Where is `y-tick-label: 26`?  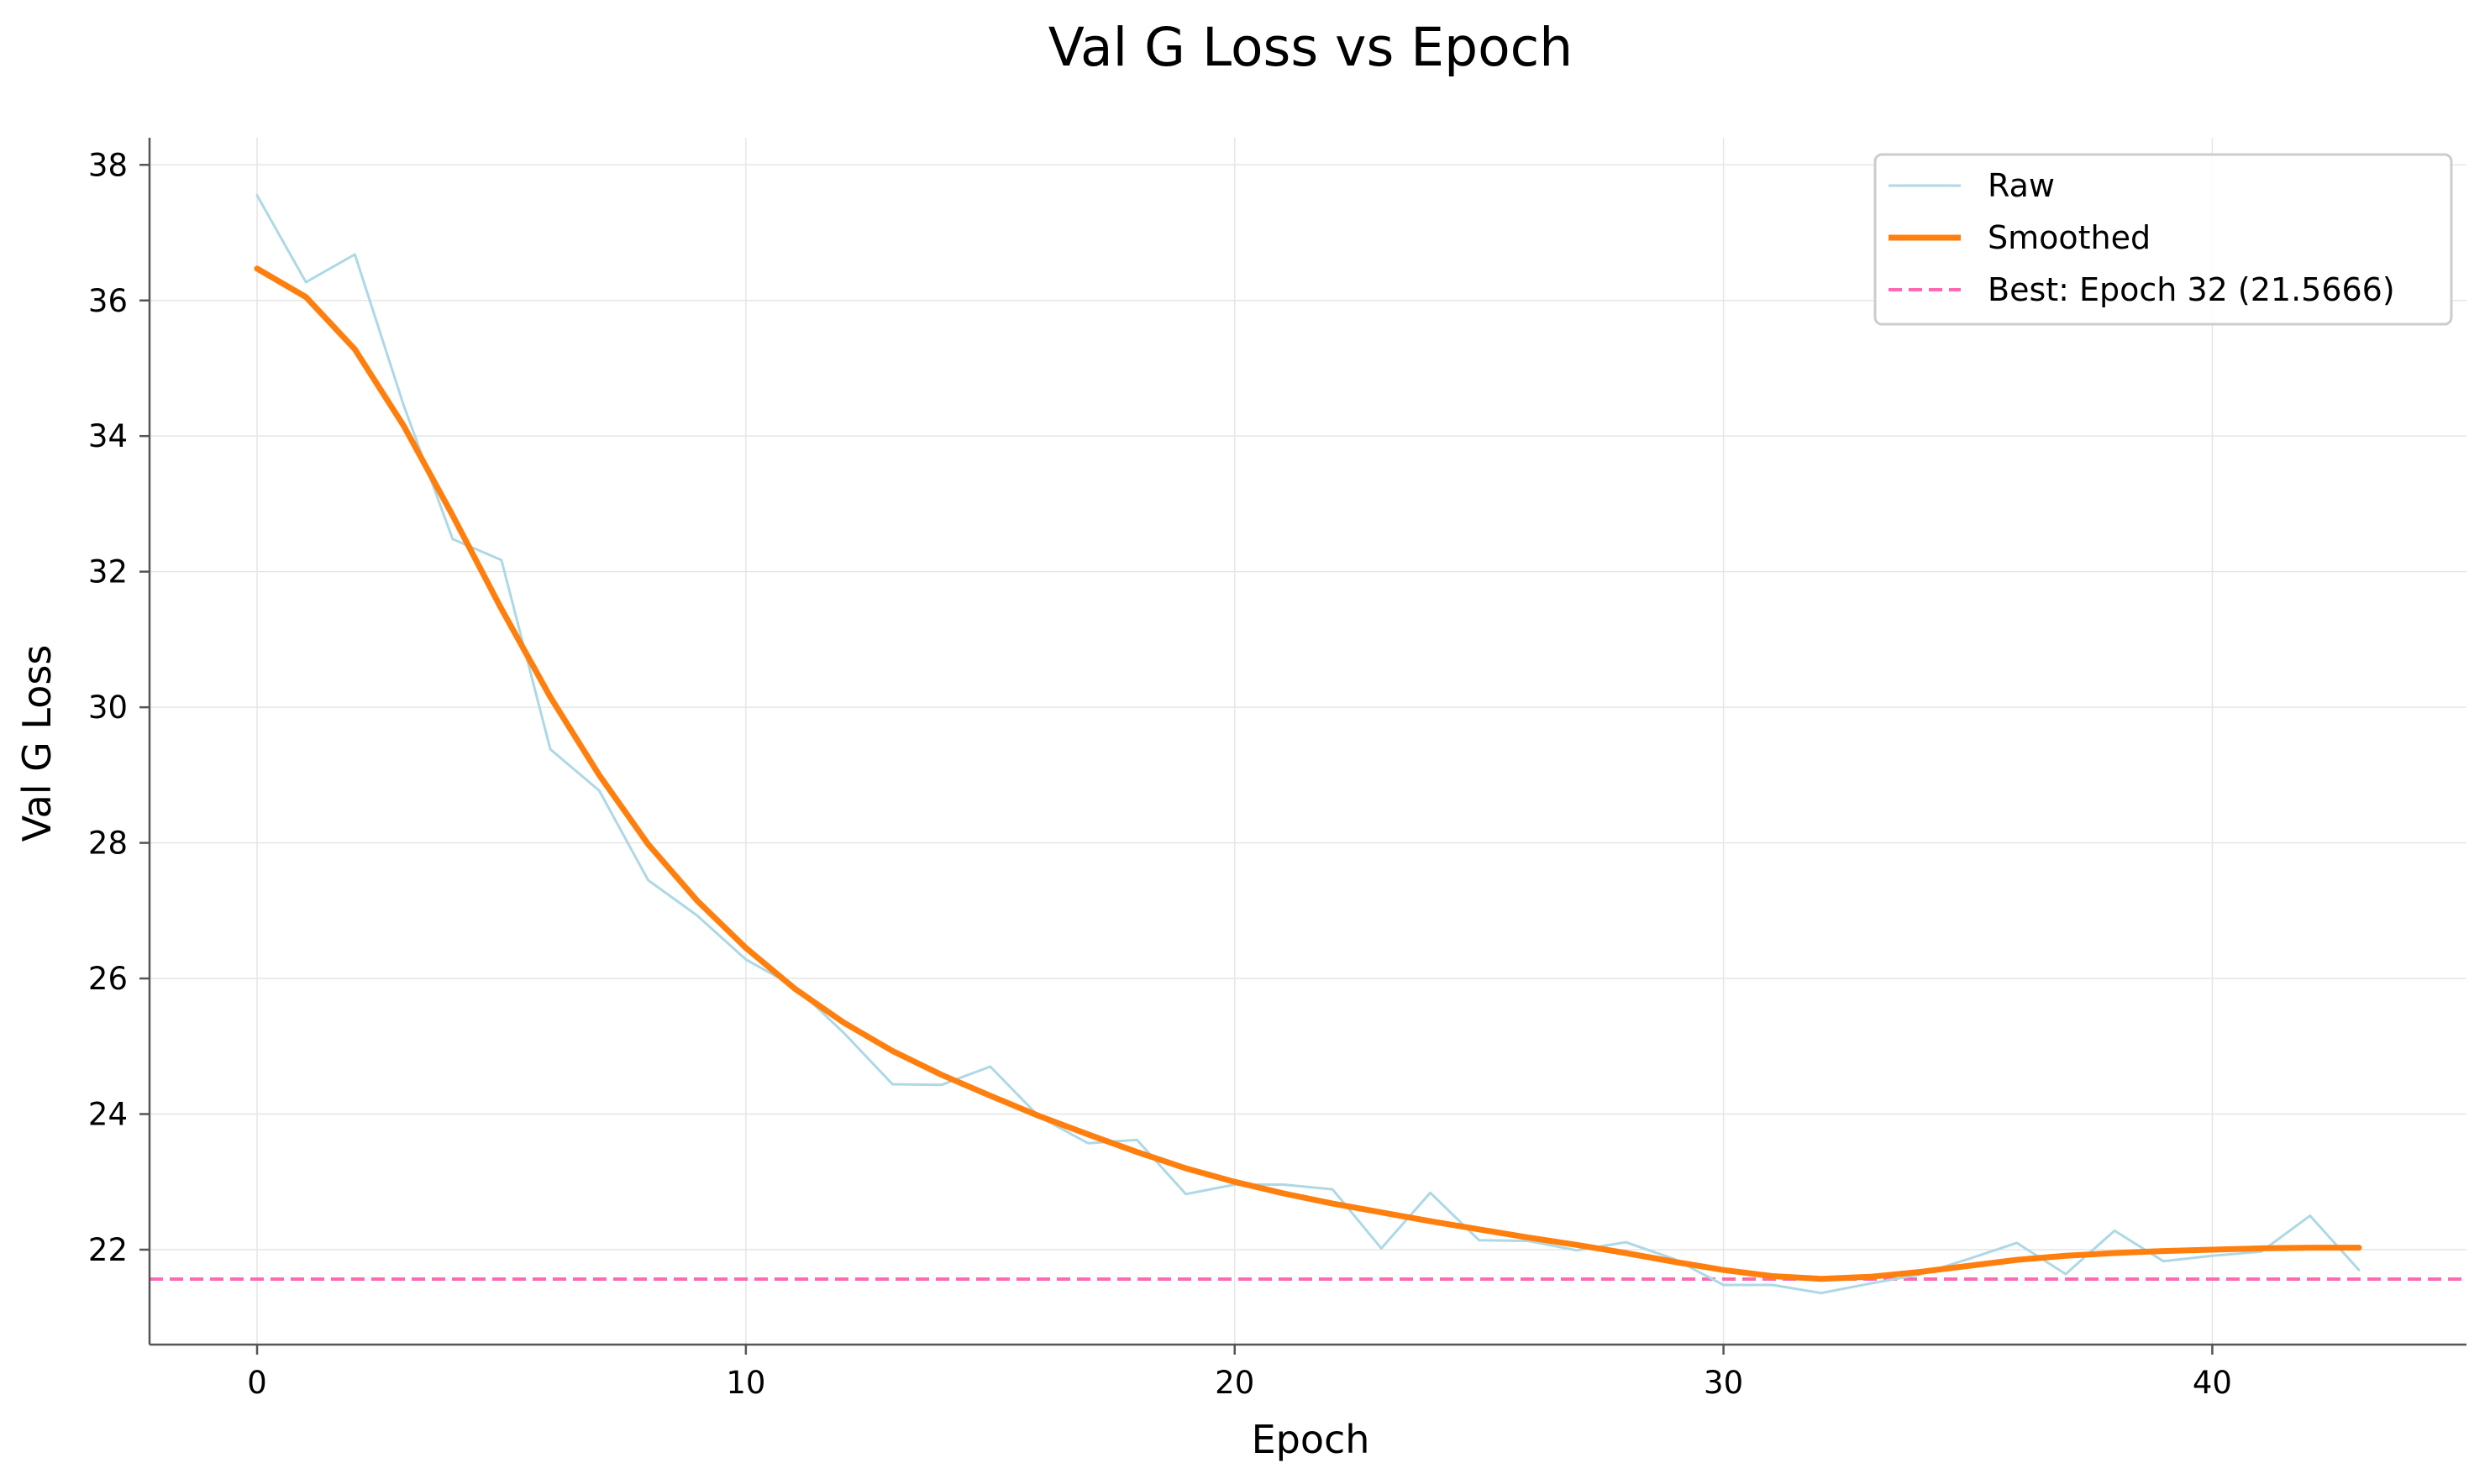 y-tick-label: 26 is located at coordinates (108, 979).